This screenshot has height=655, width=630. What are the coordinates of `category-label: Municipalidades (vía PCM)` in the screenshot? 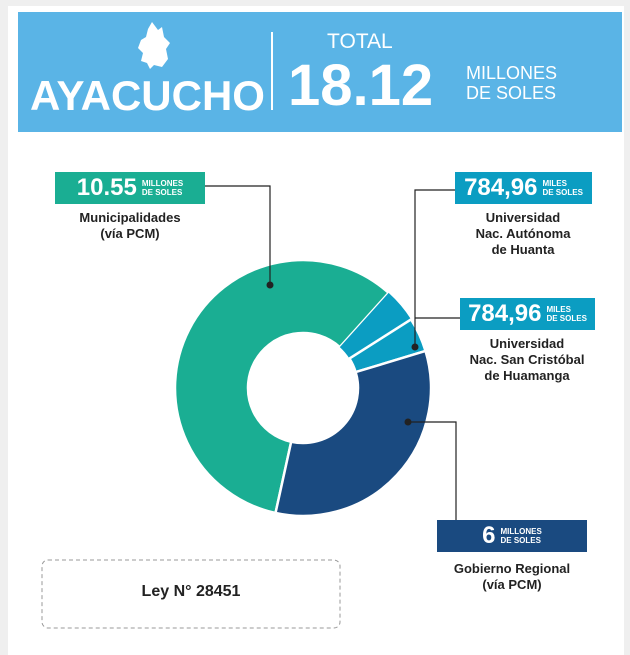 It's located at (130, 225).